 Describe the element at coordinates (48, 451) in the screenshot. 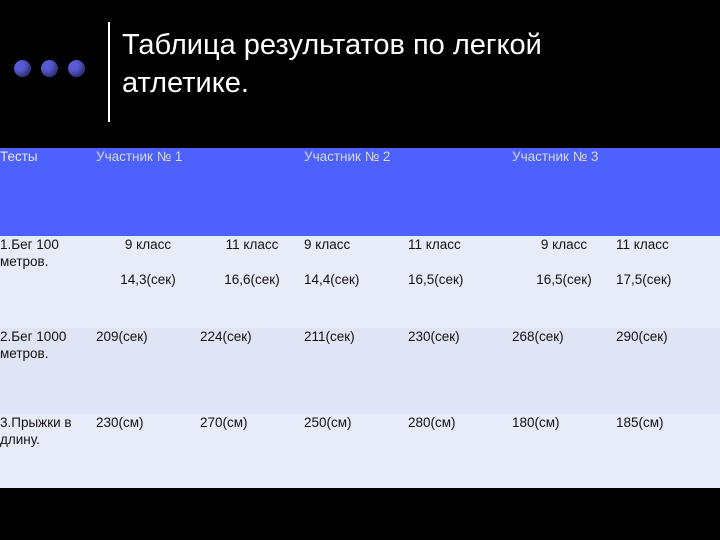

I see `row-label-long-jump: 3.Прыжки в длину.` at that location.